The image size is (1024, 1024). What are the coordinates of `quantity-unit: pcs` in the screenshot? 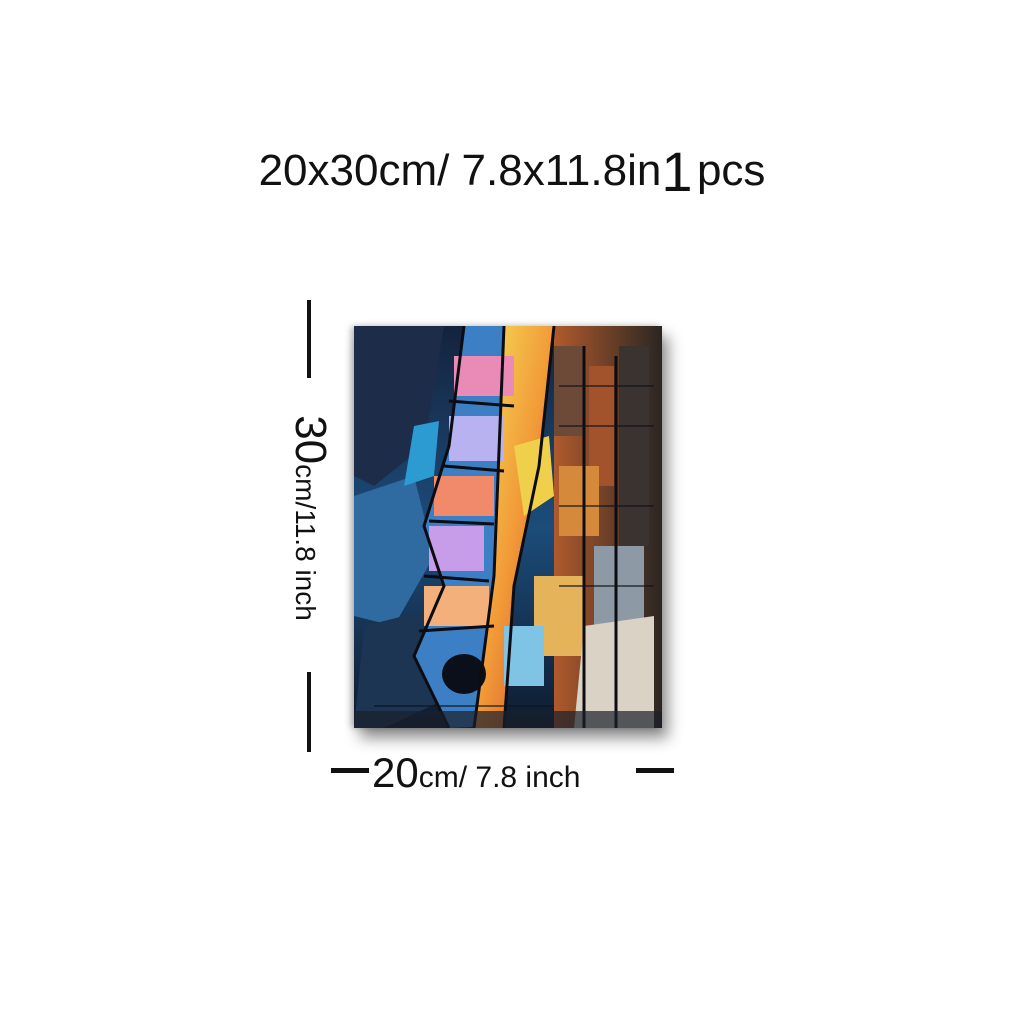 It's located at (731, 170).